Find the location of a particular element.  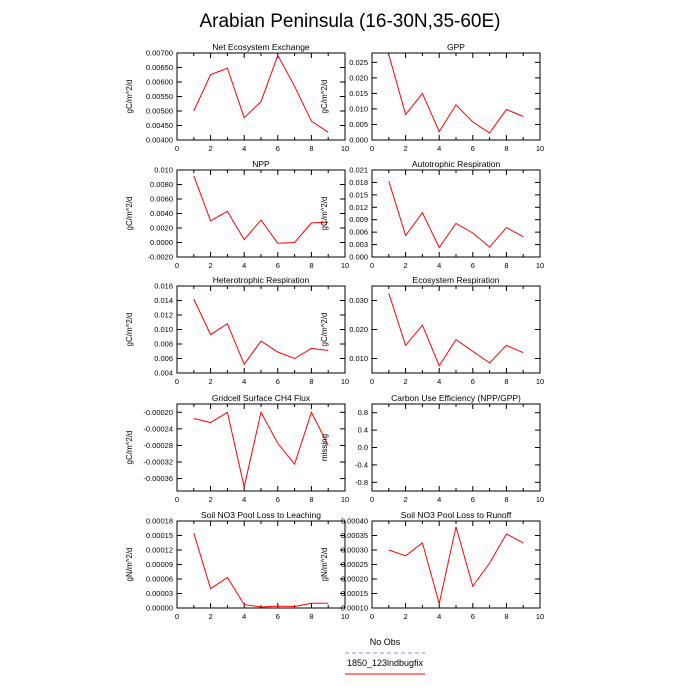

panel-1-ytick-label: 0.00500 is located at coordinates (159, 111).